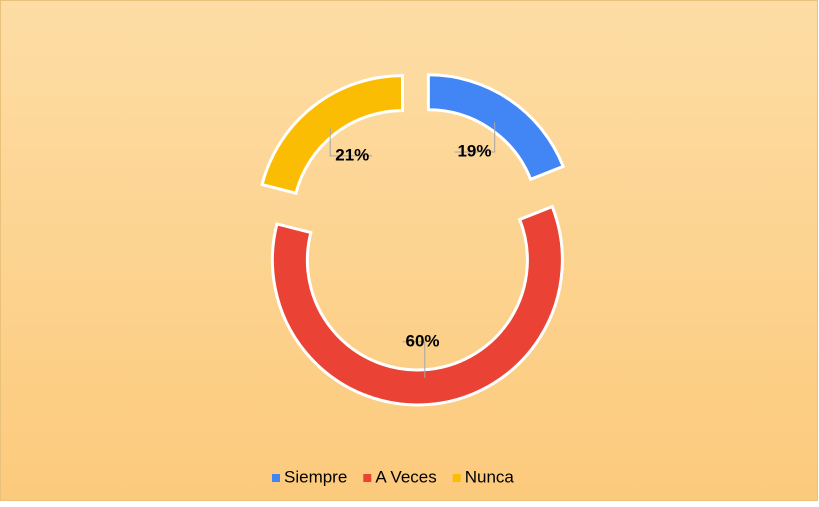 The height and width of the screenshot is (507, 819). What do you see at coordinates (490, 476) in the screenshot?
I see `legend-label: Nunca` at bounding box center [490, 476].